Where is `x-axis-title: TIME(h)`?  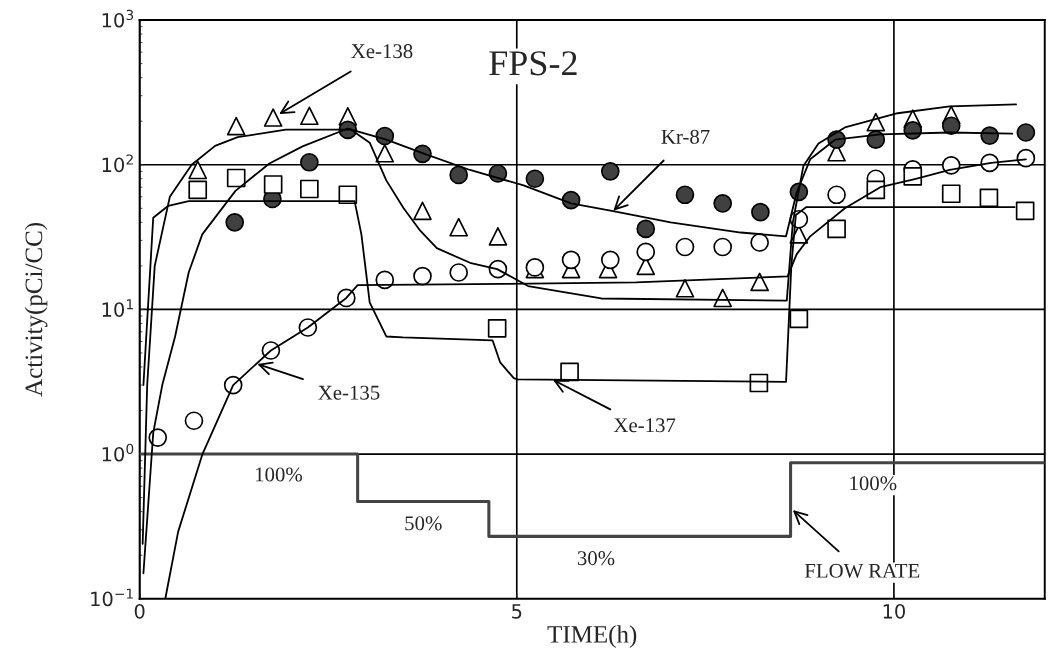 x-axis-title: TIME(h) is located at coordinates (592, 636).